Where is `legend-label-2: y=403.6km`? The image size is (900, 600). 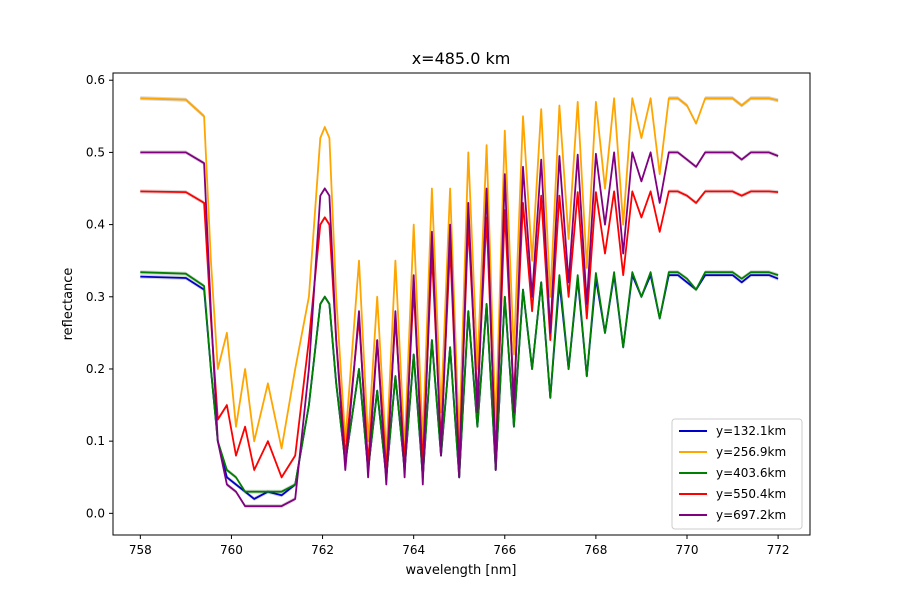 legend-label-2: y=403.6km is located at coordinates (751, 473).